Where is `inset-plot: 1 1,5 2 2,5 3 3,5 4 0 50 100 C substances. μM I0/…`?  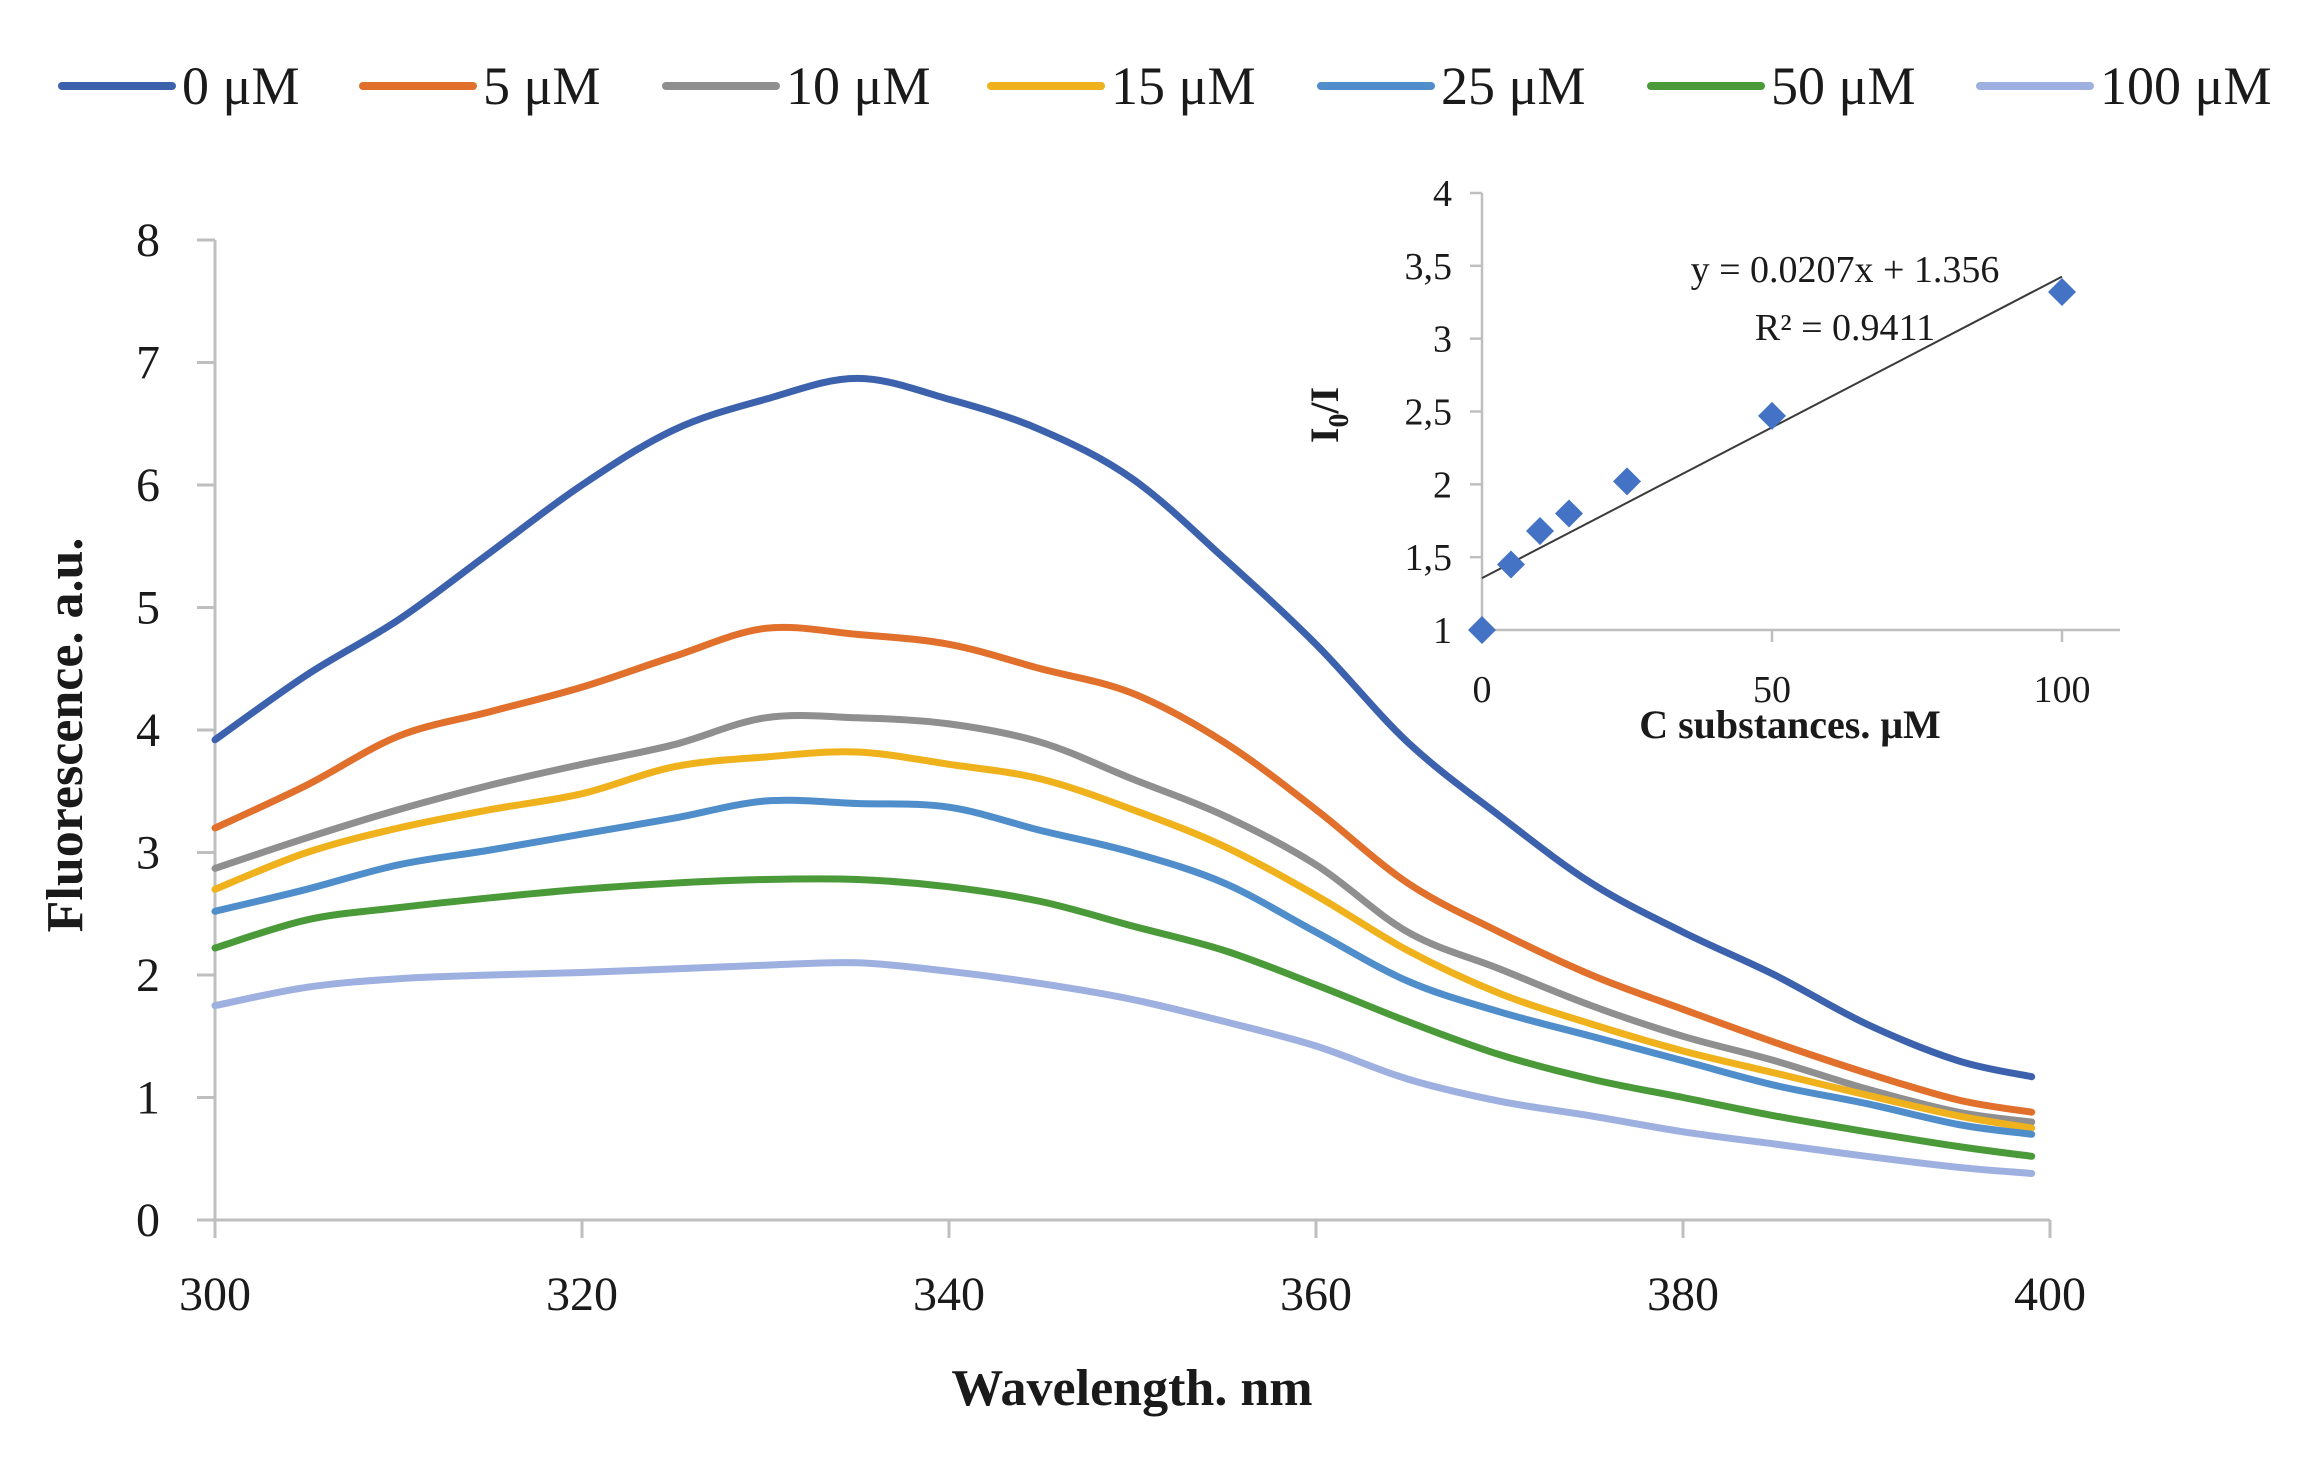
inset-plot: 1 1,5 2 2,5 3 3,5 4 0 50 100 C substances. μM I0/… is located at coordinates (1711, 460).